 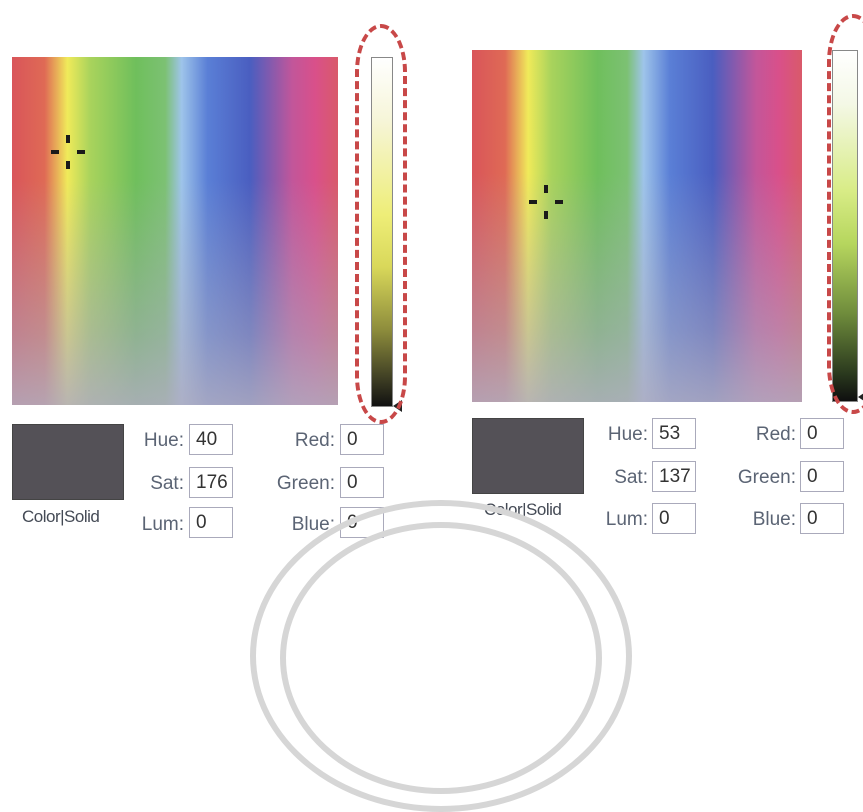 What do you see at coordinates (211, 482) in the screenshot?
I see `sat-field: 176` at bounding box center [211, 482].